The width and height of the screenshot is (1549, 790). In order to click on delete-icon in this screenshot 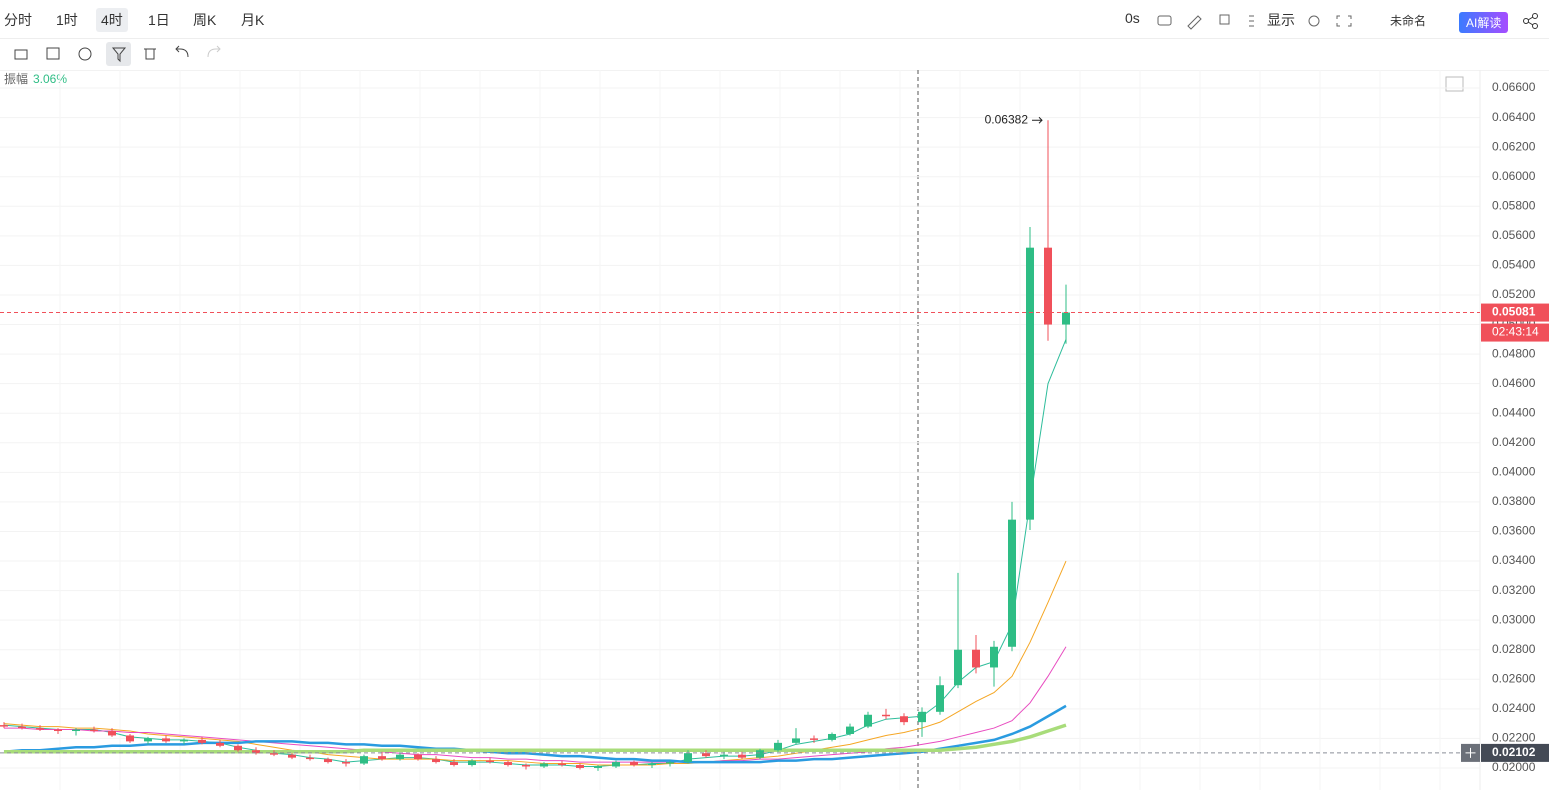, I will do `click(150, 54)`.